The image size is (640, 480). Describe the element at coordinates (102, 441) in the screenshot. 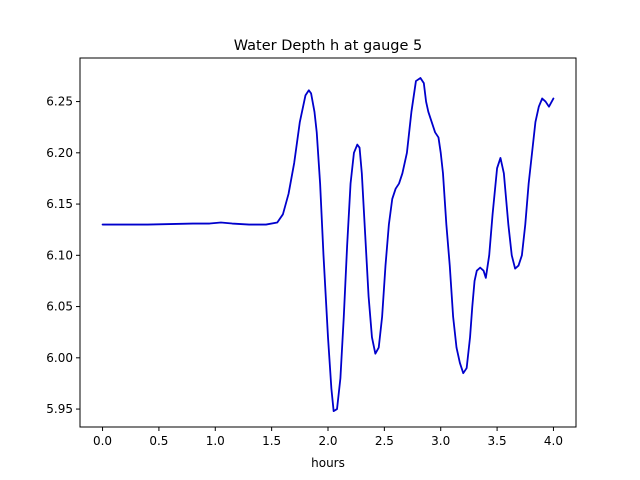

I see `x-tick-label: 0.0` at that location.